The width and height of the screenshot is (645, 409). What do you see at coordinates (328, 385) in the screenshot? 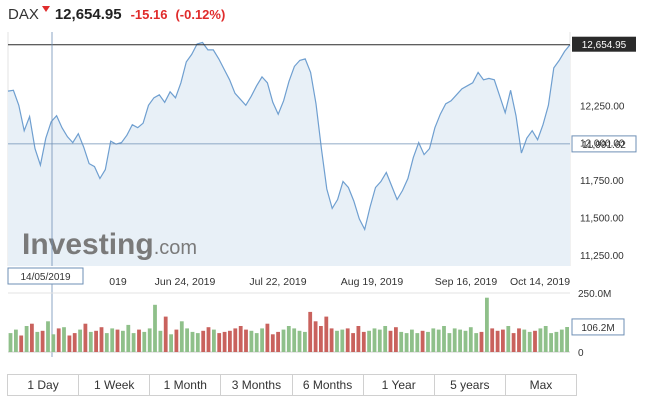
I see `range-6-months-button: 6 Months` at bounding box center [328, 385].